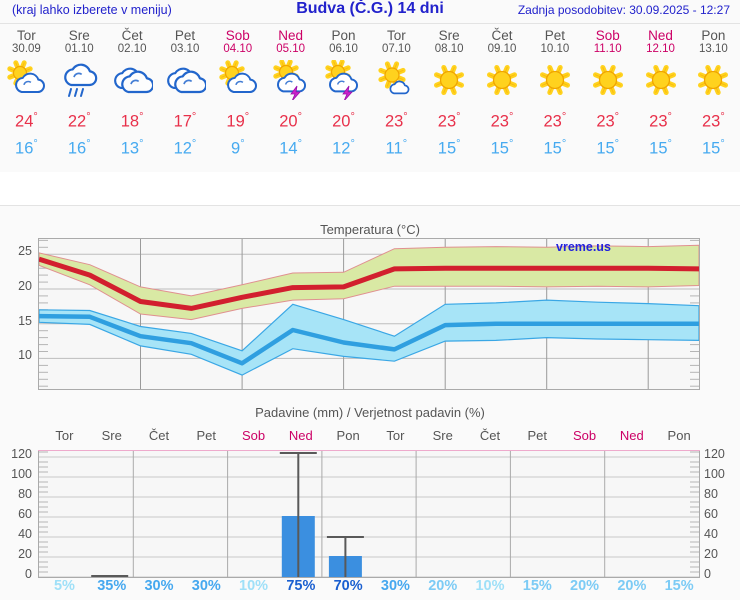  What do you see at coordinates (291, 147) in the screenshot?
I see `temp-min: 14°` at bounding box center [291, 147].